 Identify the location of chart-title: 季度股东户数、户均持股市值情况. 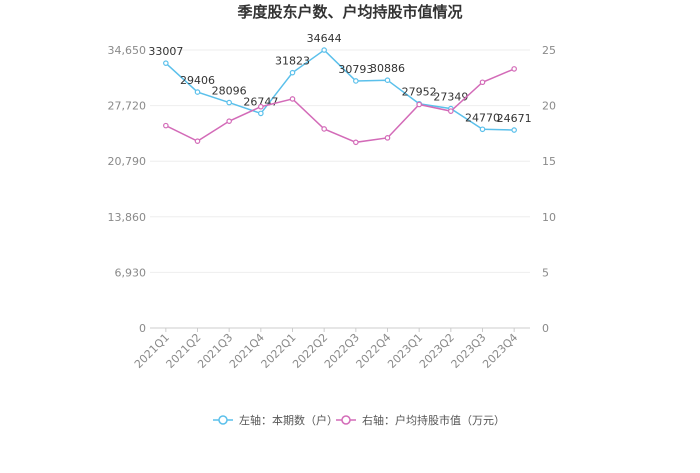
(349, 12).